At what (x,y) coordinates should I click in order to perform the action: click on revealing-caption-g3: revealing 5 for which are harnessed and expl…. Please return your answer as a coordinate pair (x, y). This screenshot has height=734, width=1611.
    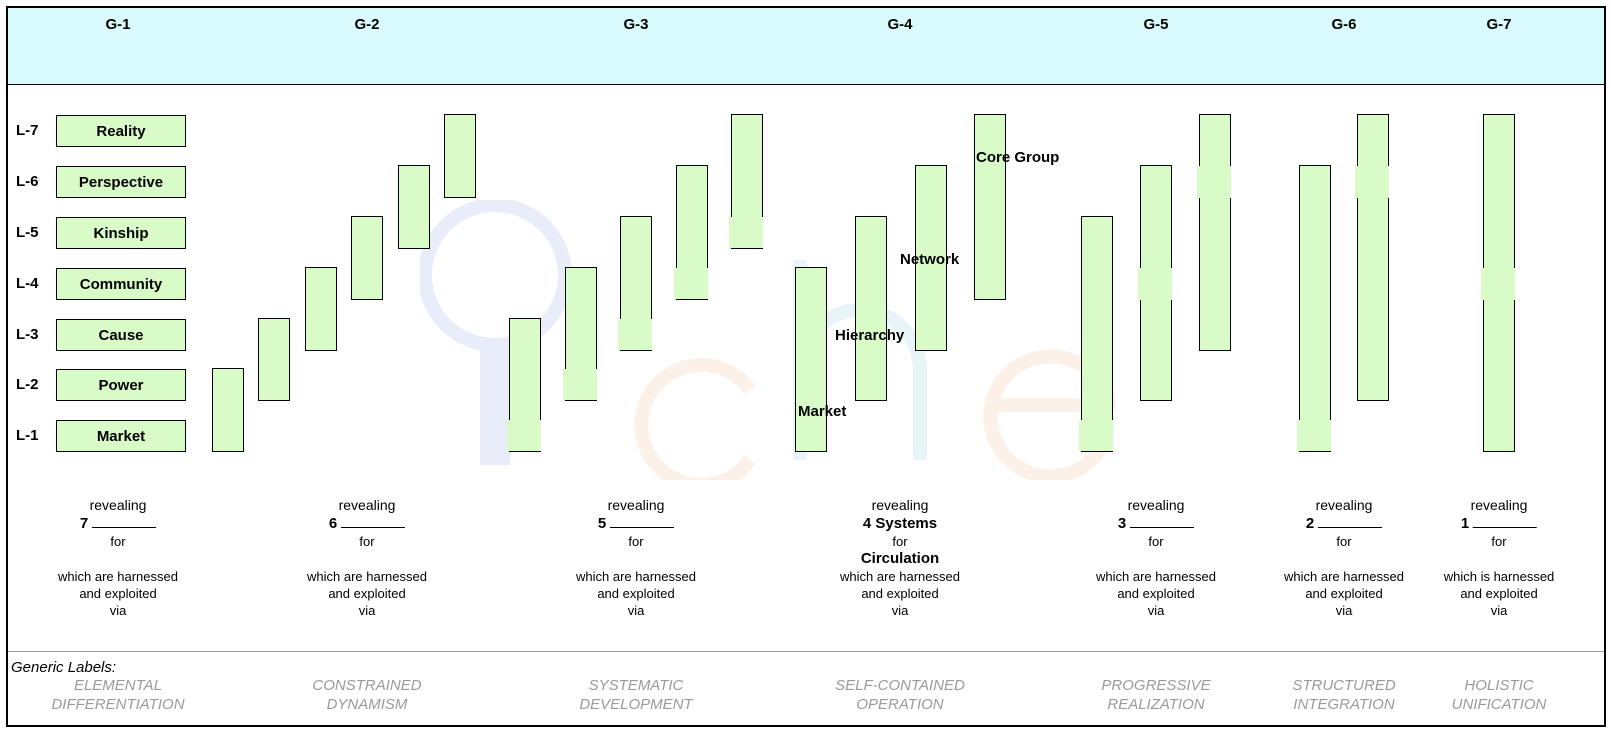
    Looking at the image, I should click on (636, 557).